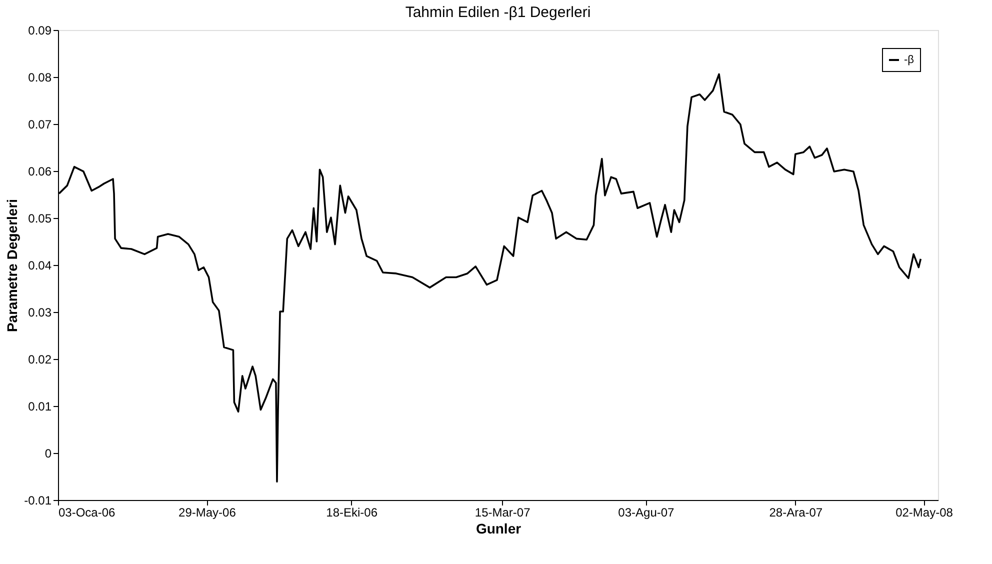 This screenshot has width=992, height=564. What do you see at coordinates (12, 265) in the screenshot?
I see `y-axis-title: Parametre Degerleri` at bounding box center [12, 265].